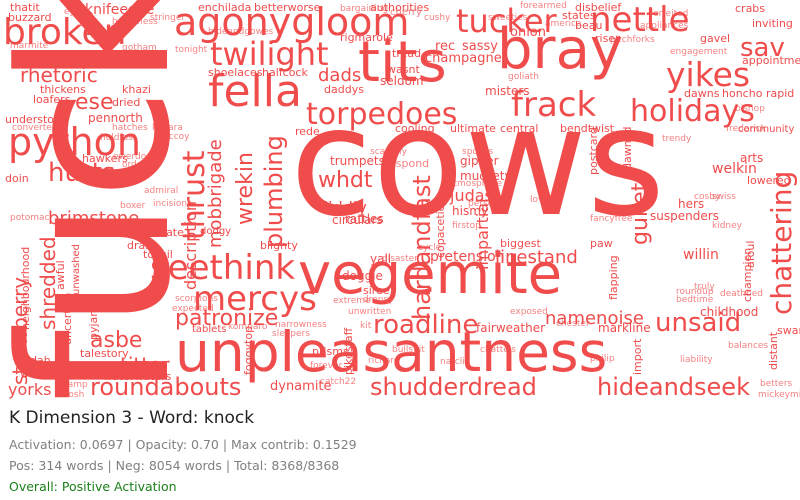  Describe the element at coordinates (701, 255) in the screenshot. I see `cloud-word: willin` at that location.